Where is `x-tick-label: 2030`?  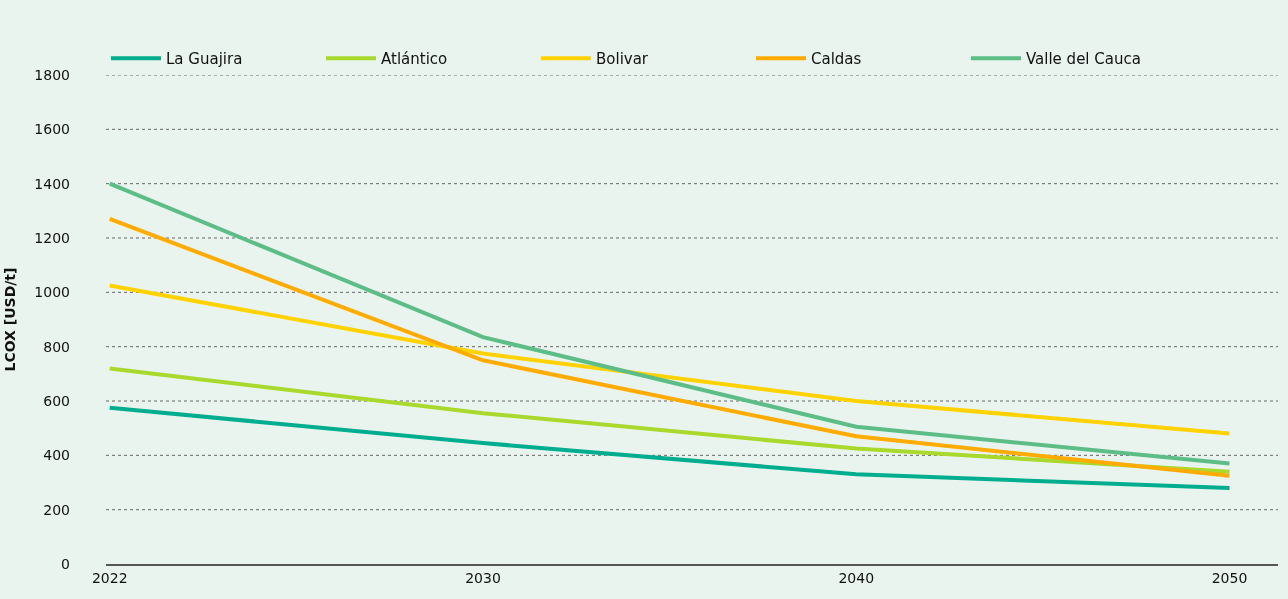
x-tick-label: 2030 is located at coordinates (483, 577).